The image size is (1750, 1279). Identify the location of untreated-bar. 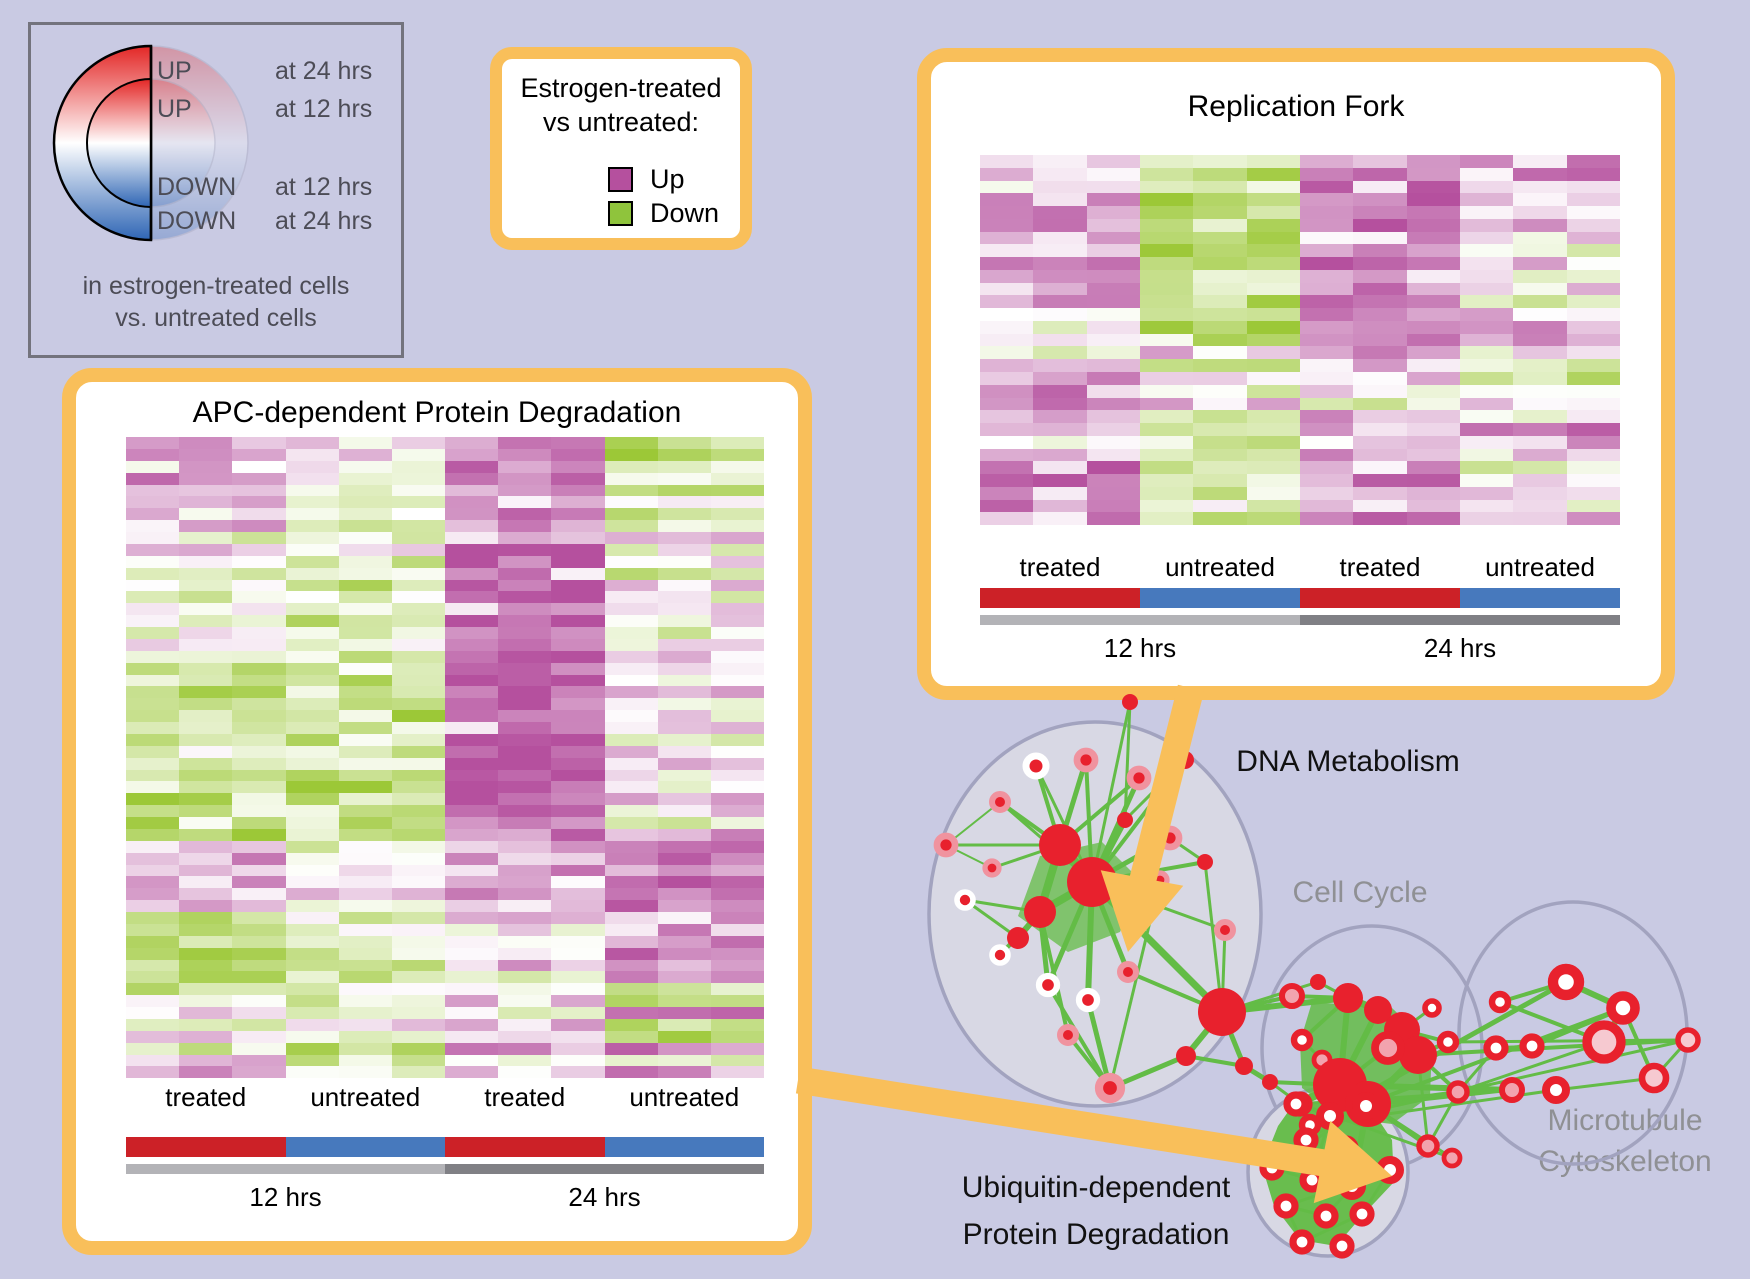
(1540, 598).